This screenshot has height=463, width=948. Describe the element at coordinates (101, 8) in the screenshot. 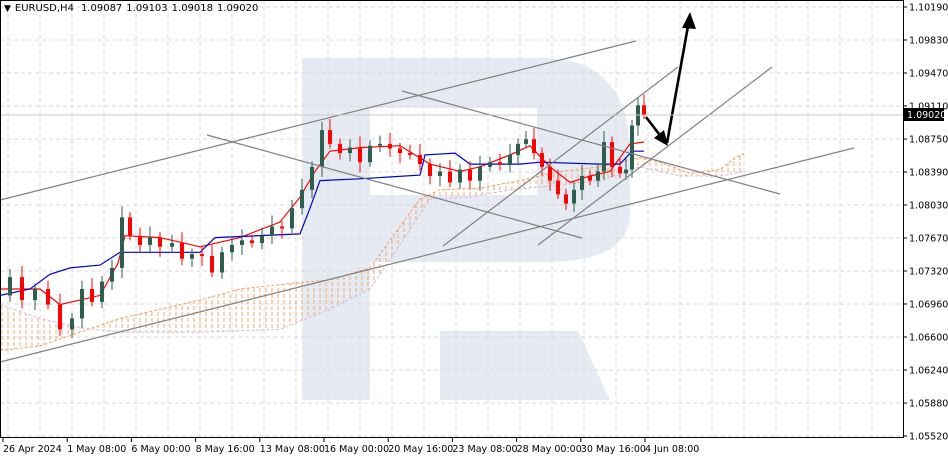

I see `open-value: 1.09087` at that location.